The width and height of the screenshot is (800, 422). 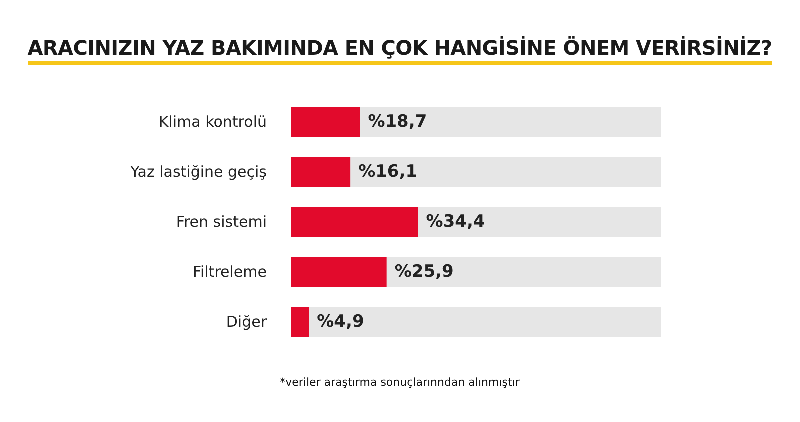 What do you see at coordinates (212, 122) in the screenshot?
I see `y-tick-label: Klima kontrolü` at bounding box center [212, 122].